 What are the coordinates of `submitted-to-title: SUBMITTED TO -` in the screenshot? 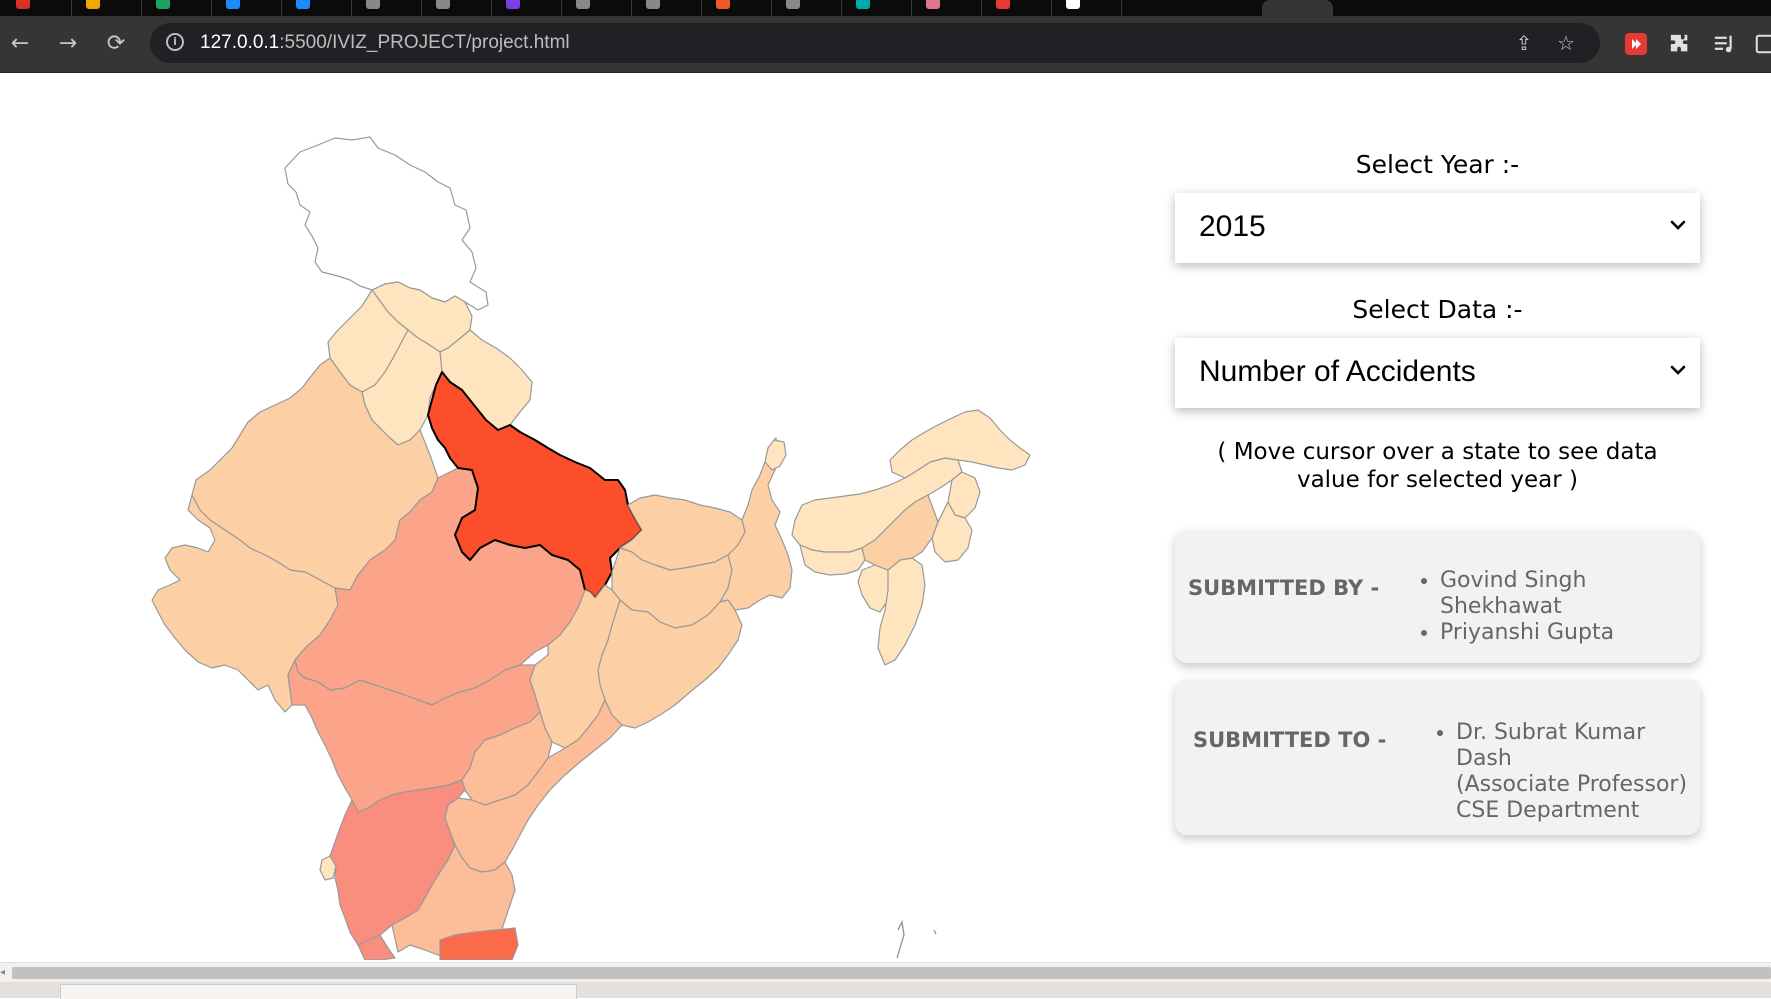 It's located at (1290, 740).